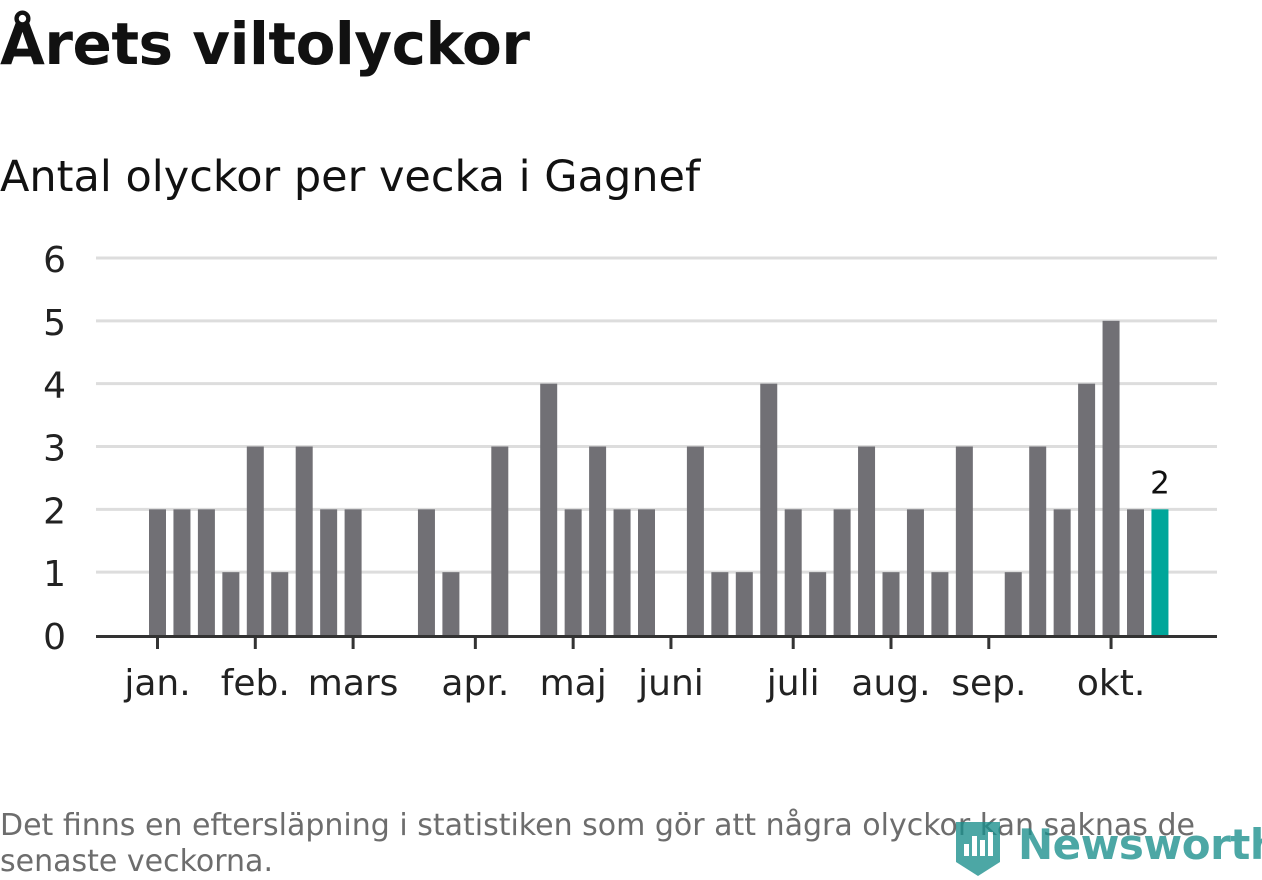 This screenshot has height=880, width=1262. I want to click on highlight-data-label: 2, so click(1160, 483).